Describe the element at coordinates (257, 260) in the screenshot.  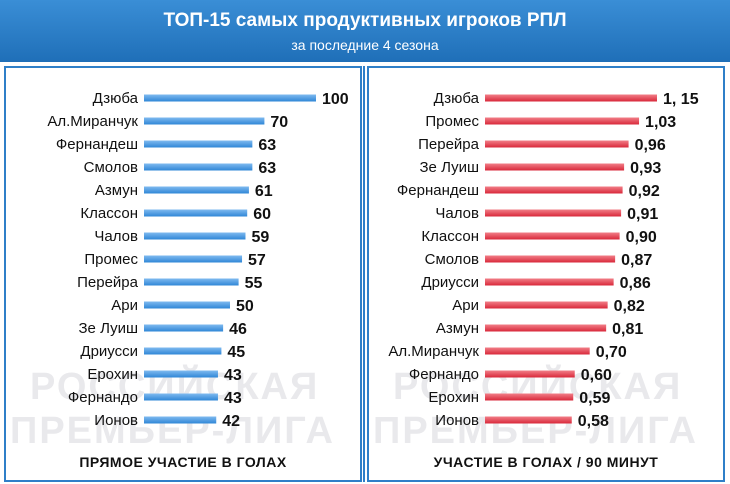
I see `value-label: 57` at that location.